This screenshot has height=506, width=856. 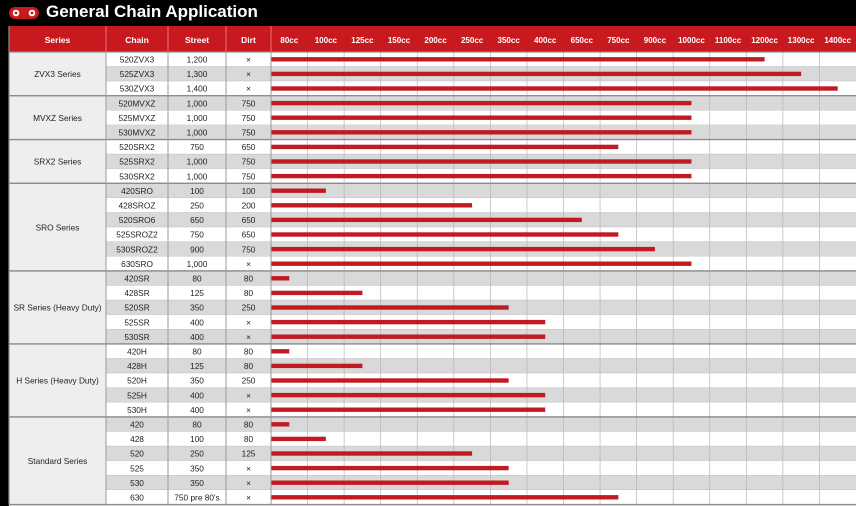 I want to click on chain-label: 520ZVX3, so click(x=137, y=60).